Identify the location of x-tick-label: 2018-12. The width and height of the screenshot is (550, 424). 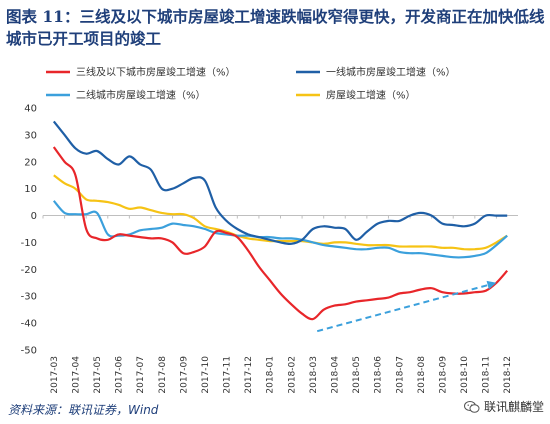
(508, 375).